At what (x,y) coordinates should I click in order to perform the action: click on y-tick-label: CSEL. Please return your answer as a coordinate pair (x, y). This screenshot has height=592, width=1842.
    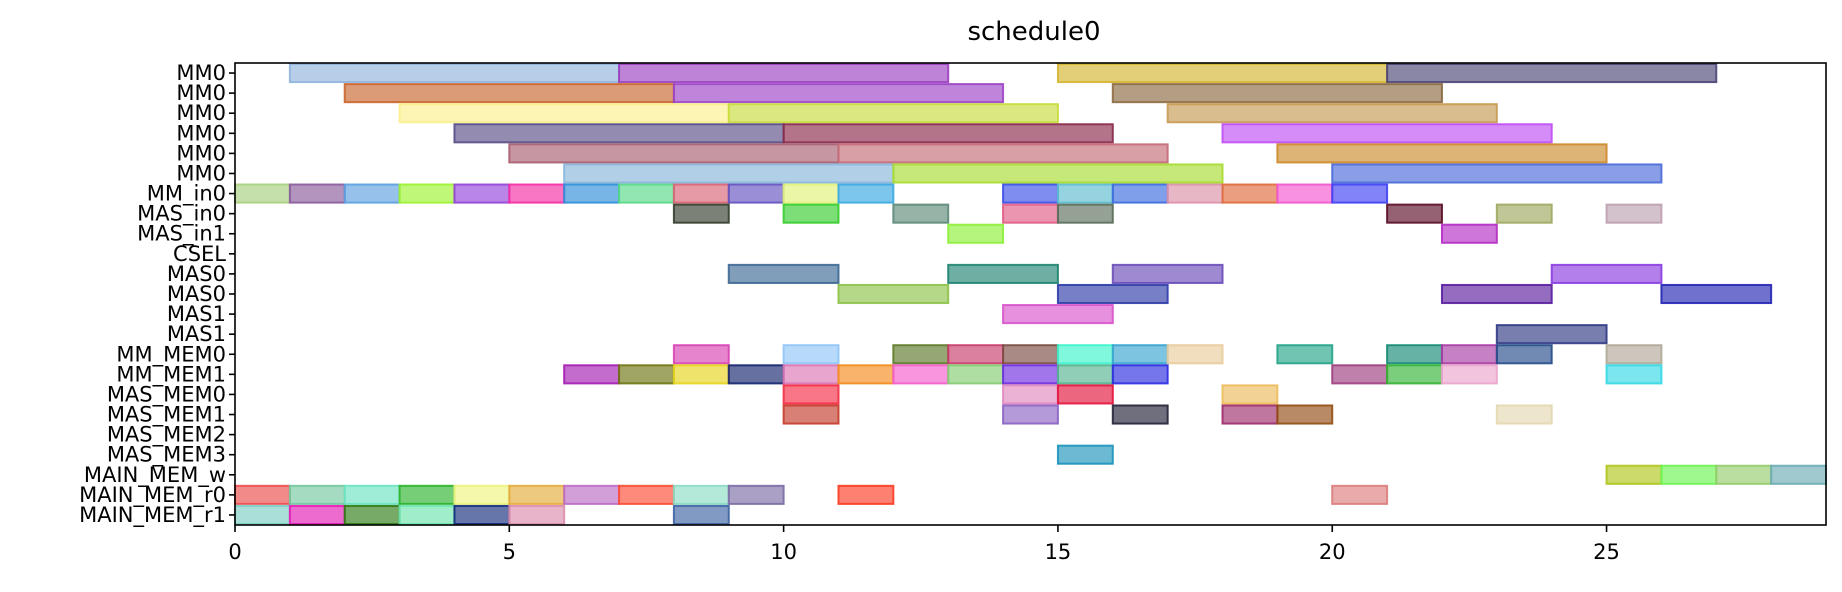
    Looking at the image, I should click on (199, 254).